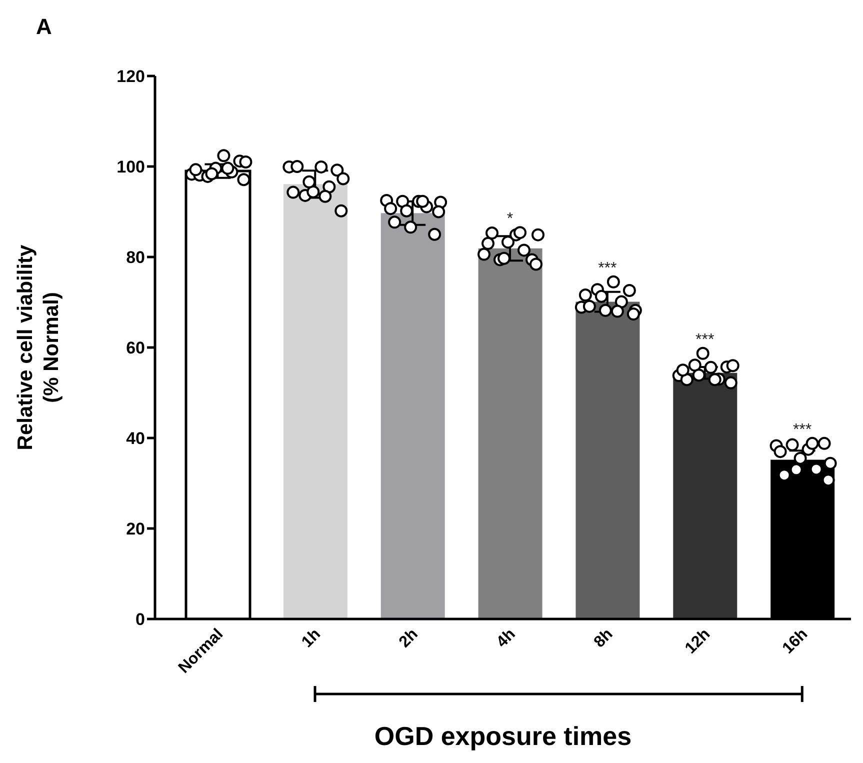 This screenshot has height=763, width=863. I want to click on x-tick-label: 4h, so click(506, 639).